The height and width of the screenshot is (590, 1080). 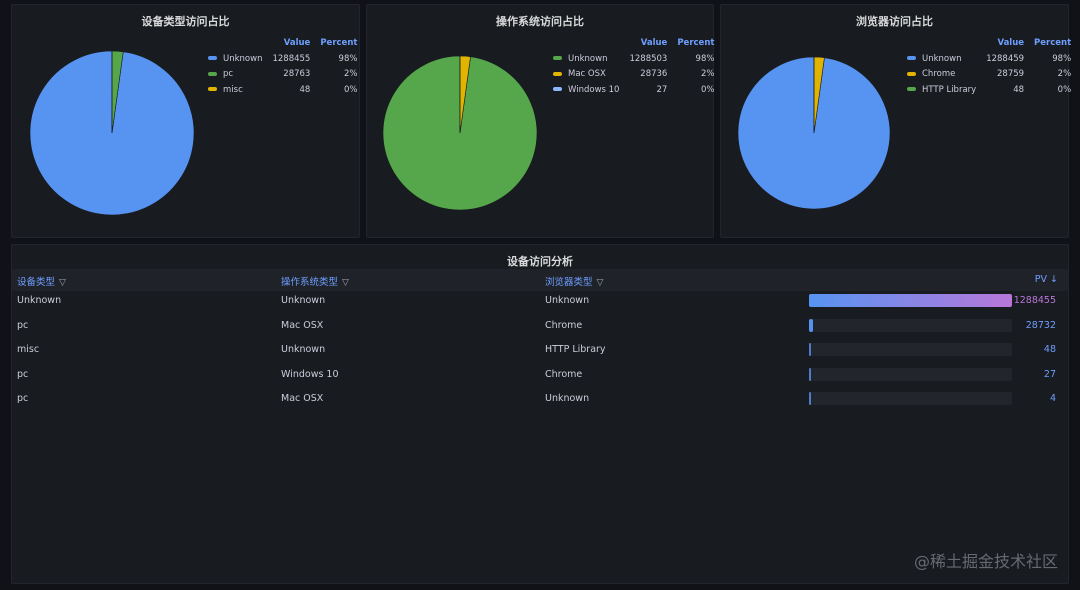 I want to click on column-label: PV, so click(x=1040, y=279).